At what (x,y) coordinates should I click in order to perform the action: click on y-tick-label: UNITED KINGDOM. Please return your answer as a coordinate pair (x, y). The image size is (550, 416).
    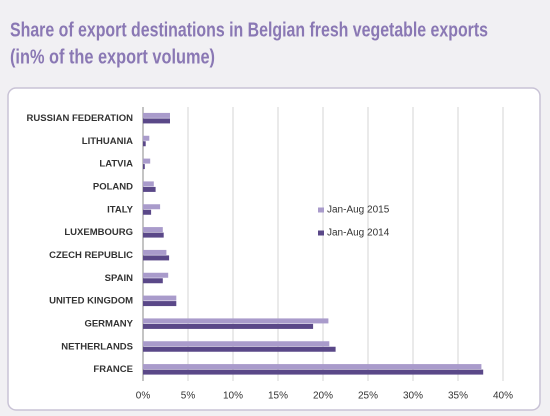
    Looking at the image, I should click on (91, 301).